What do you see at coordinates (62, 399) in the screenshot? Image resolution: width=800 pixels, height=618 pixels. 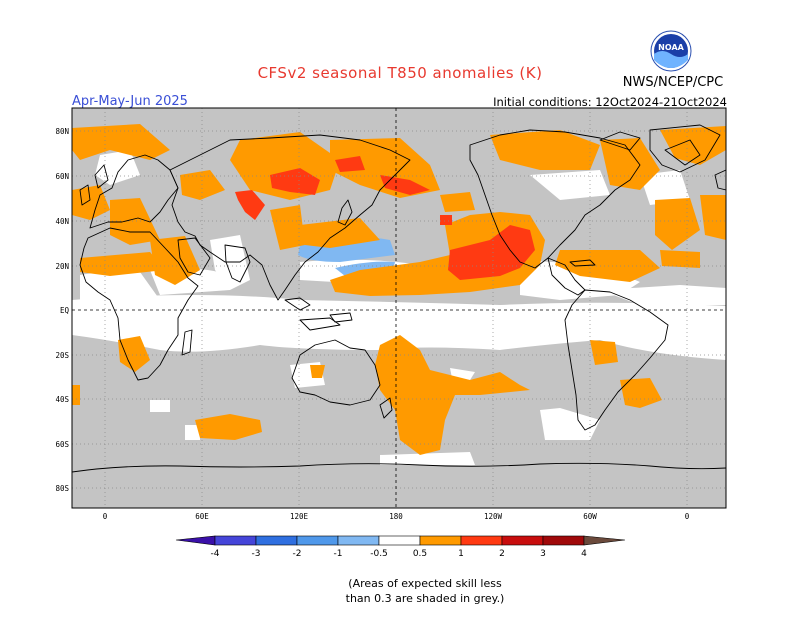 I see `lat-label: 40S` at bounding box center [62, 399].